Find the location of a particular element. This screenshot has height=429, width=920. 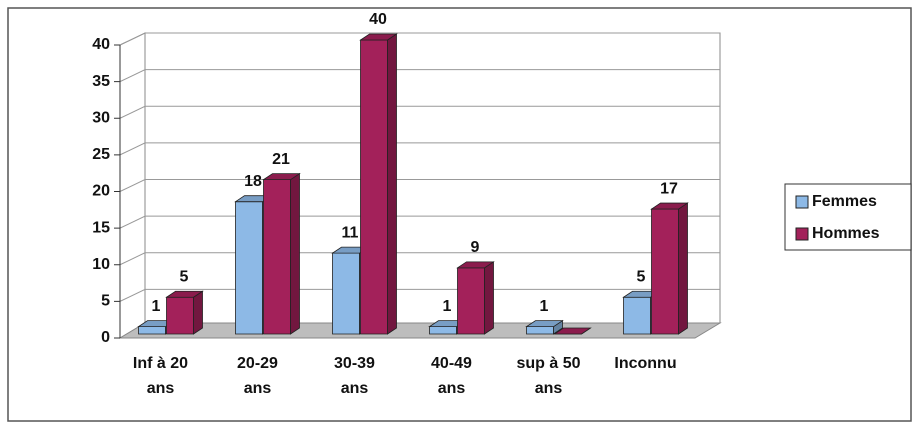

x-tick-label: Inf à 20 is located at coordinates (160, 363).